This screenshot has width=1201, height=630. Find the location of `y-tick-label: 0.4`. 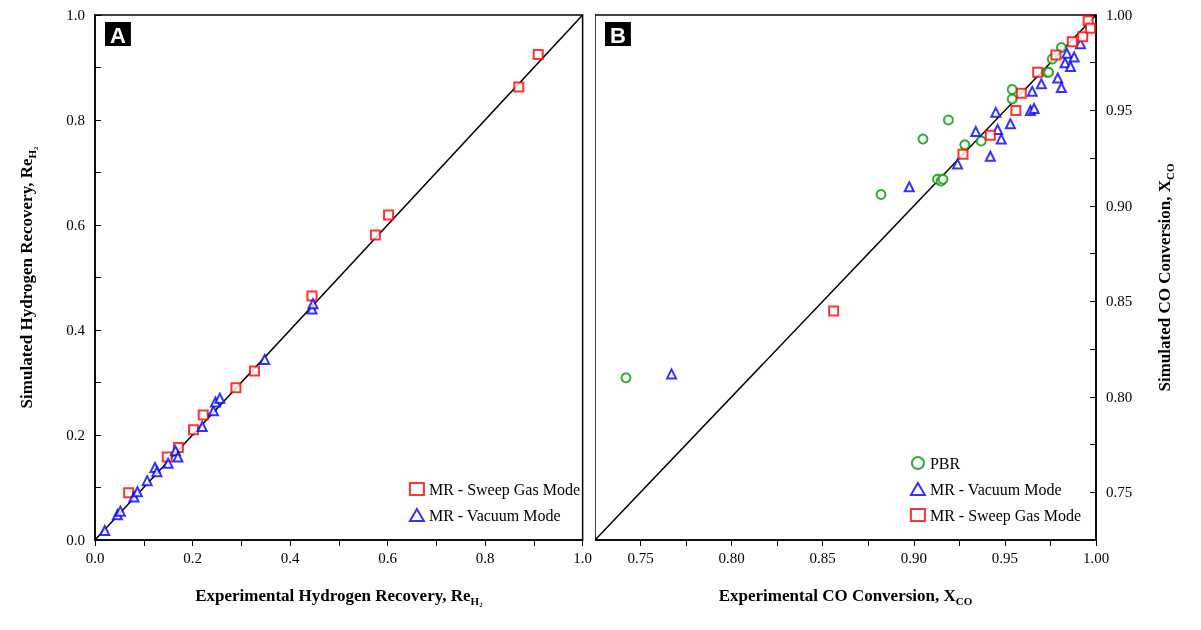

y-tick-label: 0.4 is located at coordinates (76, 330).